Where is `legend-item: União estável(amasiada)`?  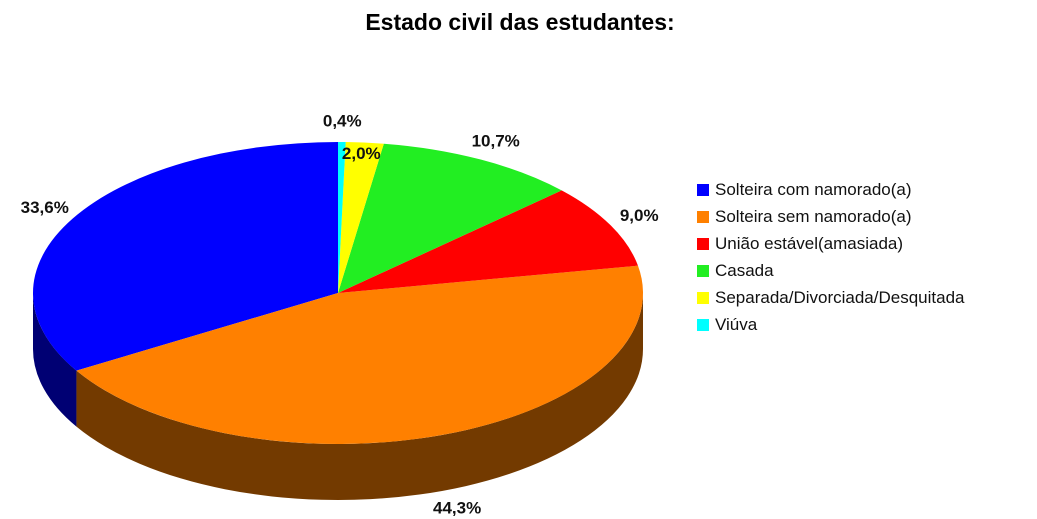 legend-item: União estável(amasiada) is located at coordinates (867, 244).